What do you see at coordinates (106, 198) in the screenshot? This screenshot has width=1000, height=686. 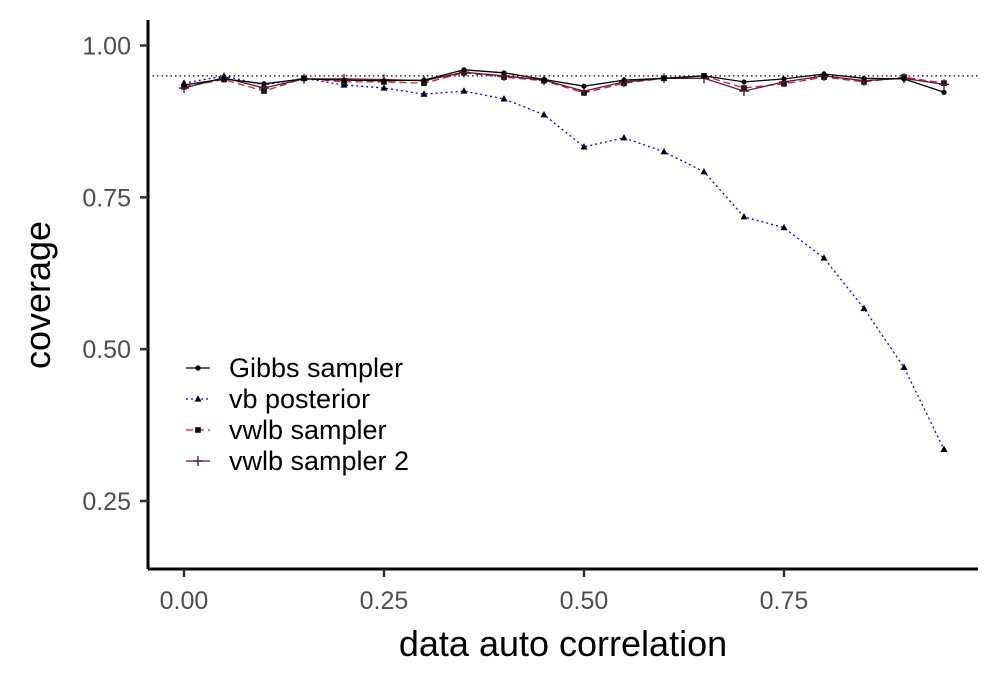 I see `y-tick-label: 0.75` at bounding box center [106, 198].